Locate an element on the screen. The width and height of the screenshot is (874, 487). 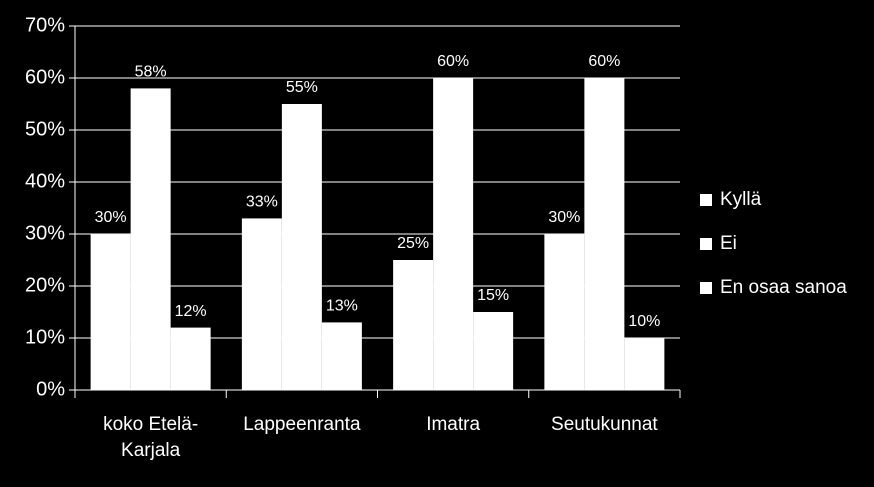
x-tick-label: Seutukunnat is located at coordinates (604, 424).